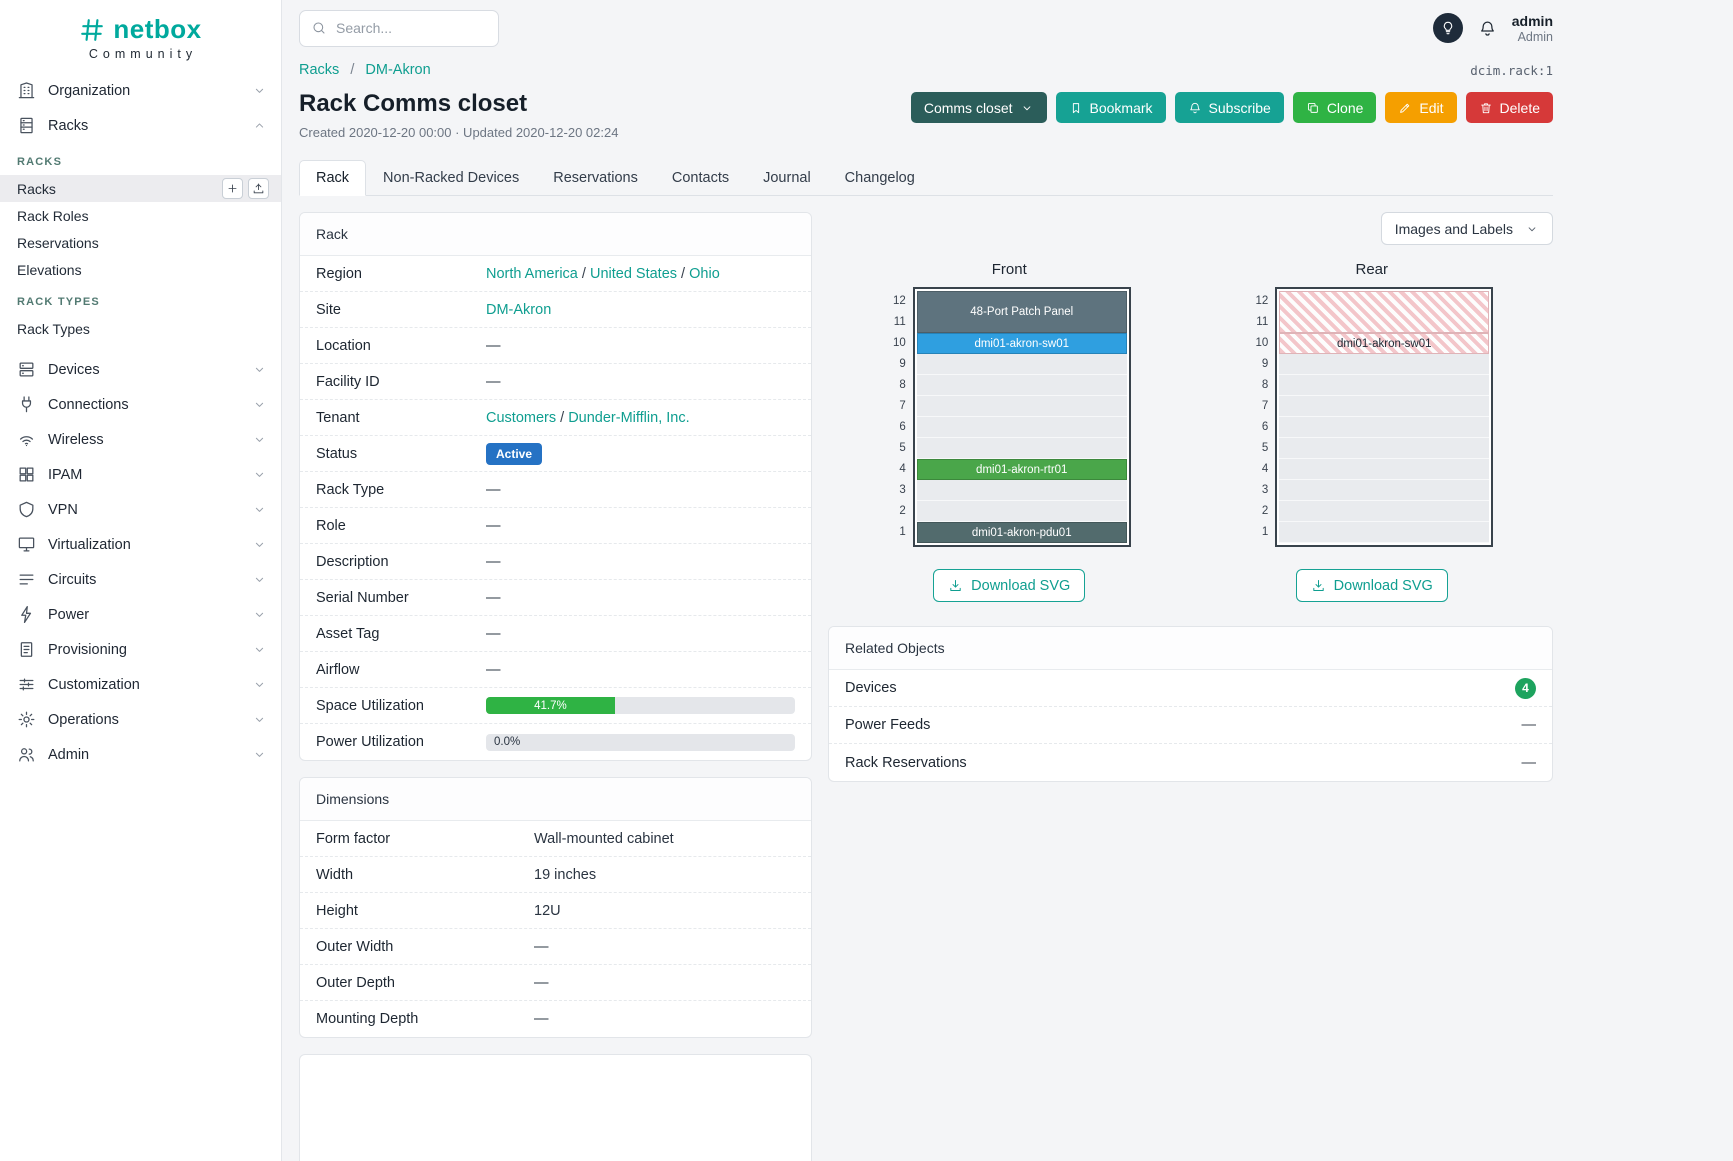  I want to click on attr-value: 0.0%, so click(640, 742).